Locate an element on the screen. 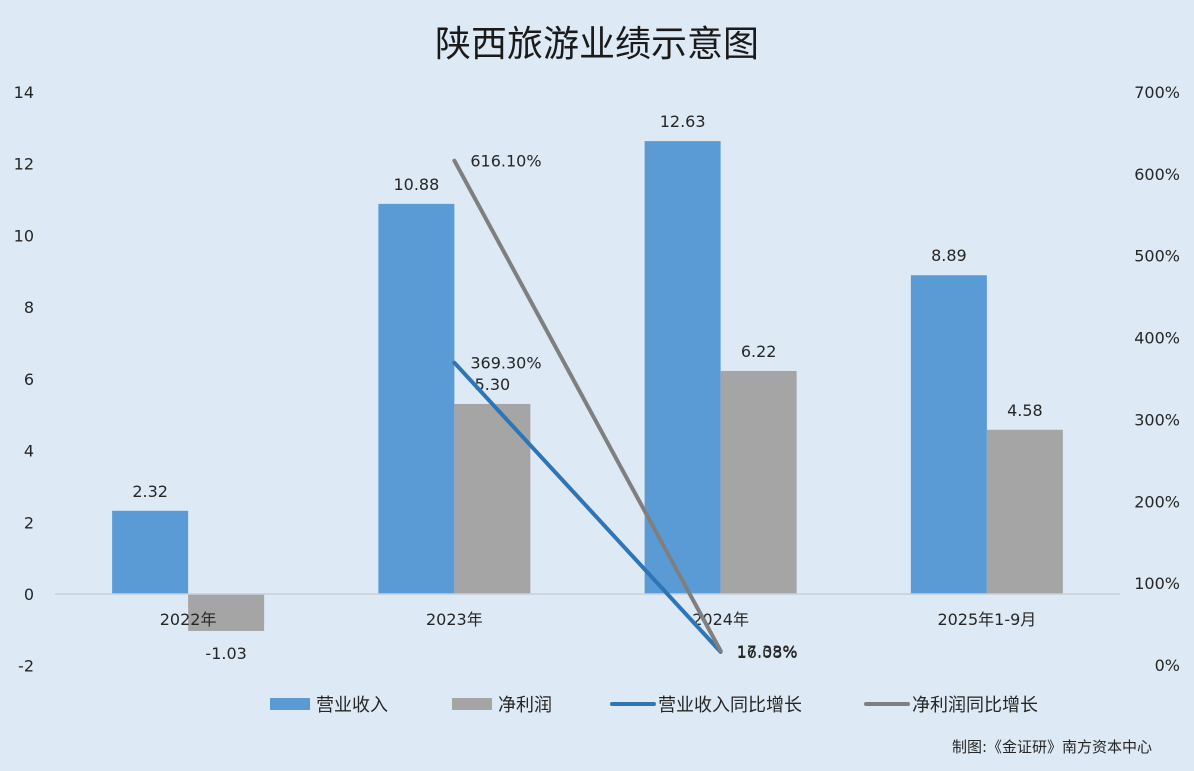  y-right-tick-label: 0% is located at coordinates (1167, 665).